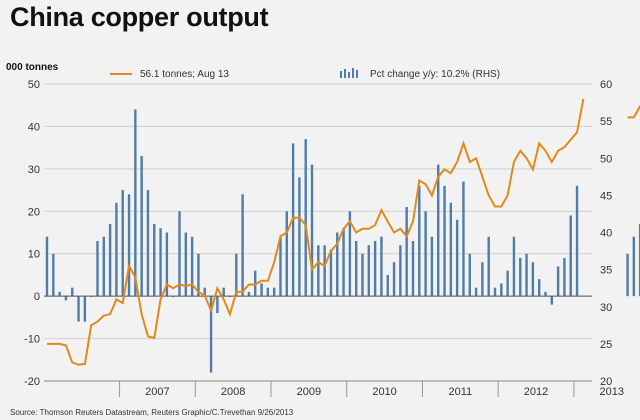 The image size is (640, 420). I want to click on legend-bar-label: Pct change y/y: 10.2% (RHS), so click(435, 74).